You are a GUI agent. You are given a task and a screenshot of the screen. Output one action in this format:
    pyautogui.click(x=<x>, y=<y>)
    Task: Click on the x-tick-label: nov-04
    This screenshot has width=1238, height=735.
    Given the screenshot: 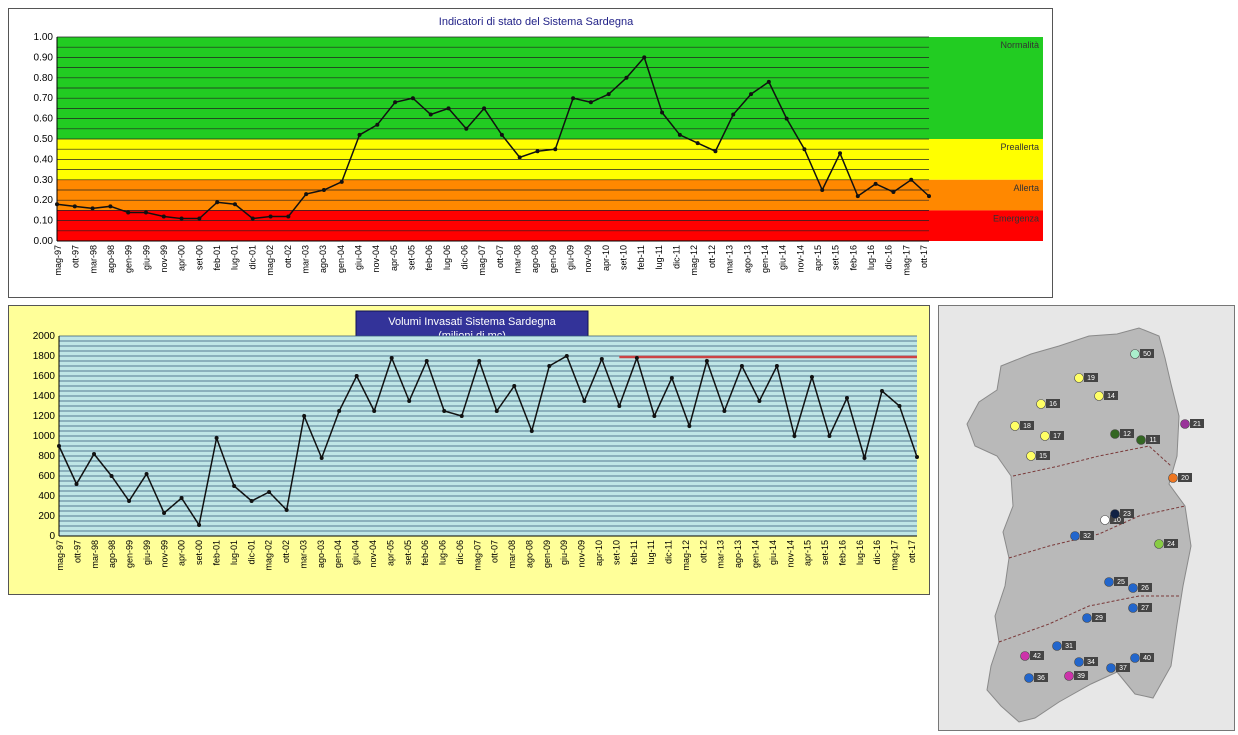 What is the action you would take?
    pyautogui.click(x=373, y=554)
    